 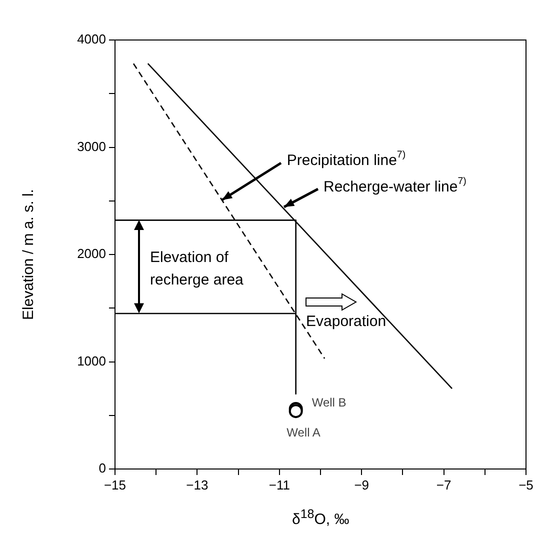 What do you see at coordinates (102, 468) in the screenshot?
I see `y-tick-label: 0` at bounding box center [102, 468].